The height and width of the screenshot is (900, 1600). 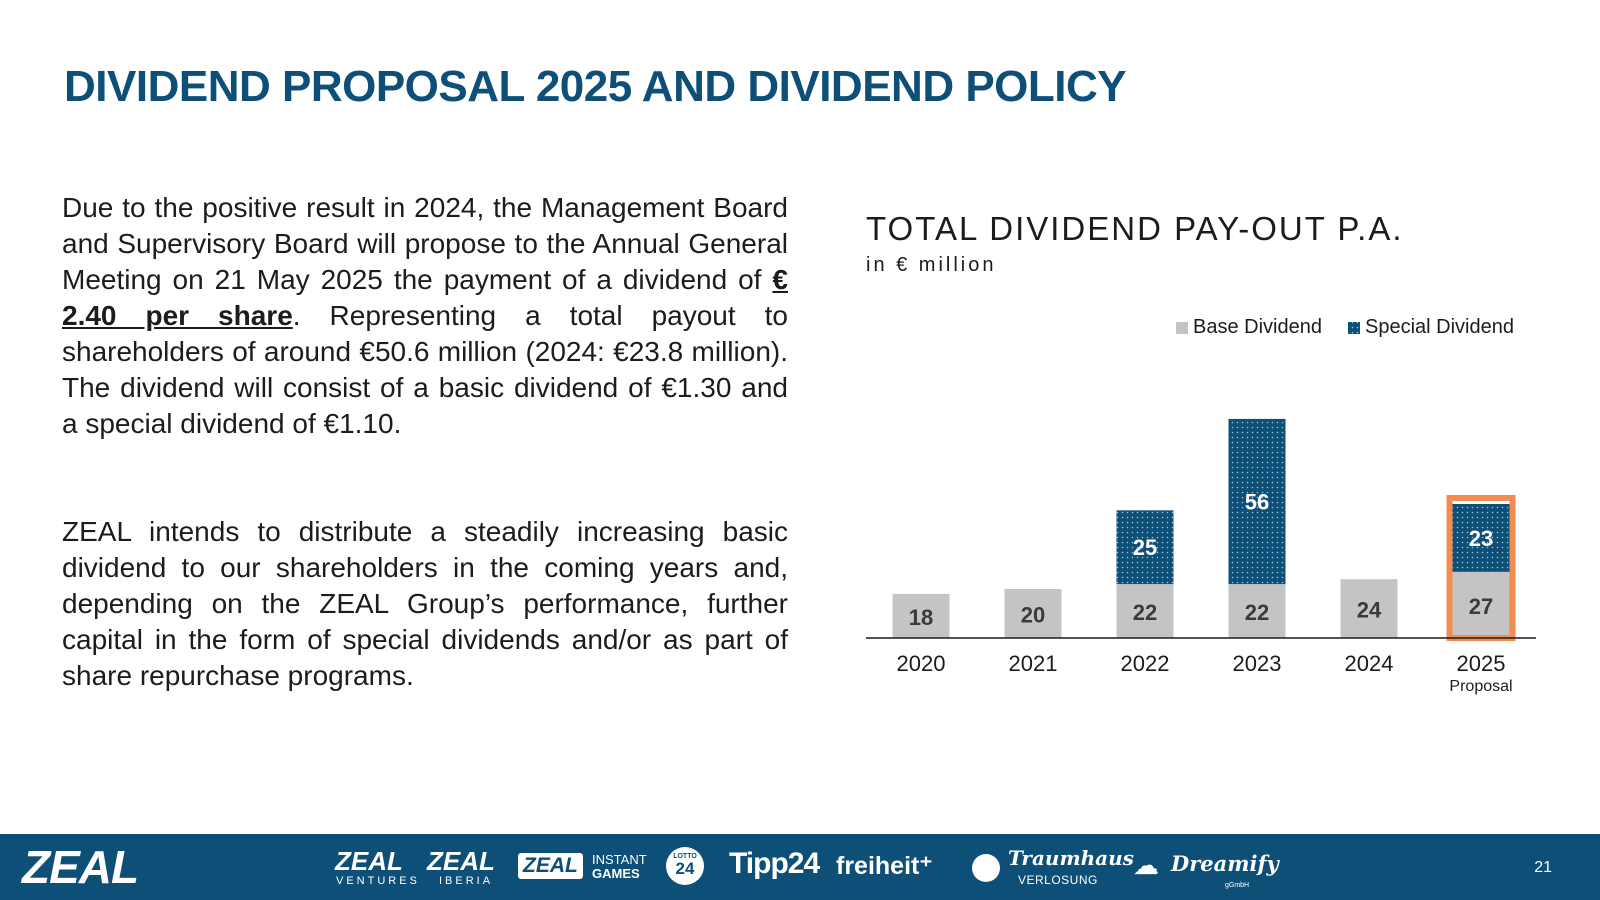 What do you see at coordinates (986, 868) in the screenshot?
I see `house-icon` at bounding box center [986, 868].